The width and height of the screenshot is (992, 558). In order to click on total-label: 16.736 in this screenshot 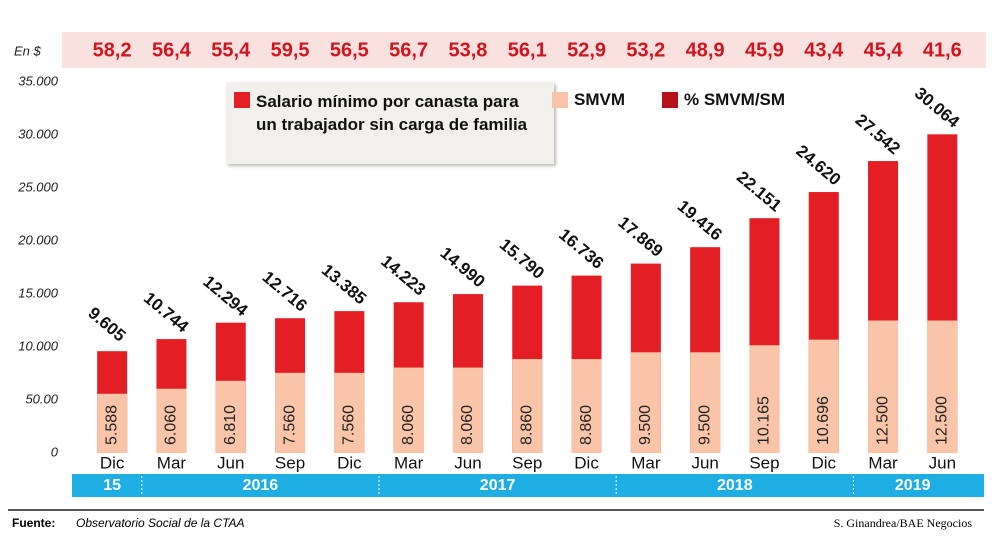, I will do `click(581, 249)`.